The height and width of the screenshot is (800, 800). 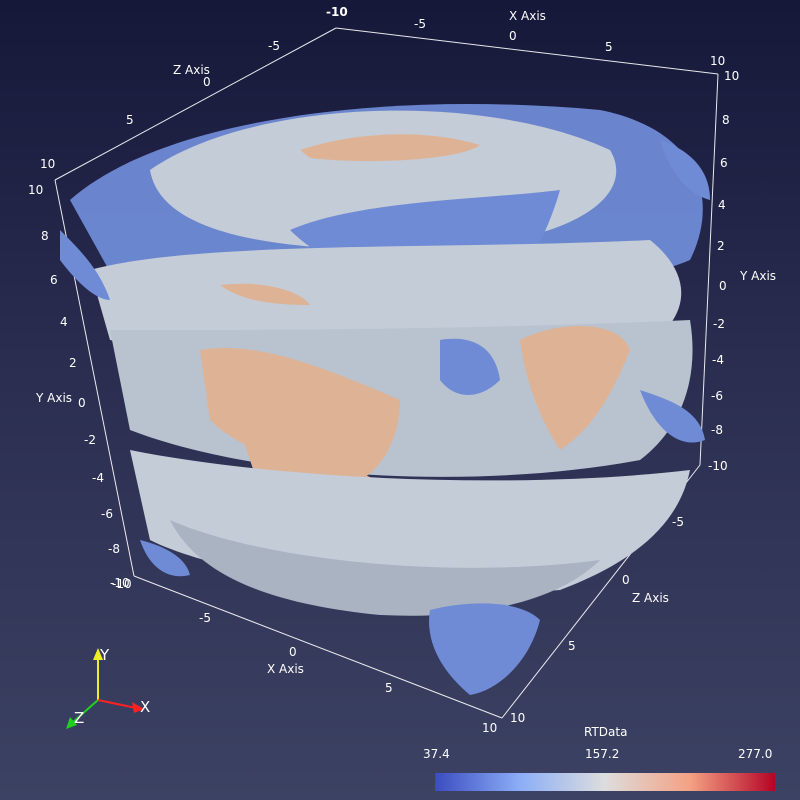 I want to click on y-axis-left-ticks: 10 8 6 4 2 0 -2 -4 -6 -8 -10 Y Axis, so click(x=79, y=386).